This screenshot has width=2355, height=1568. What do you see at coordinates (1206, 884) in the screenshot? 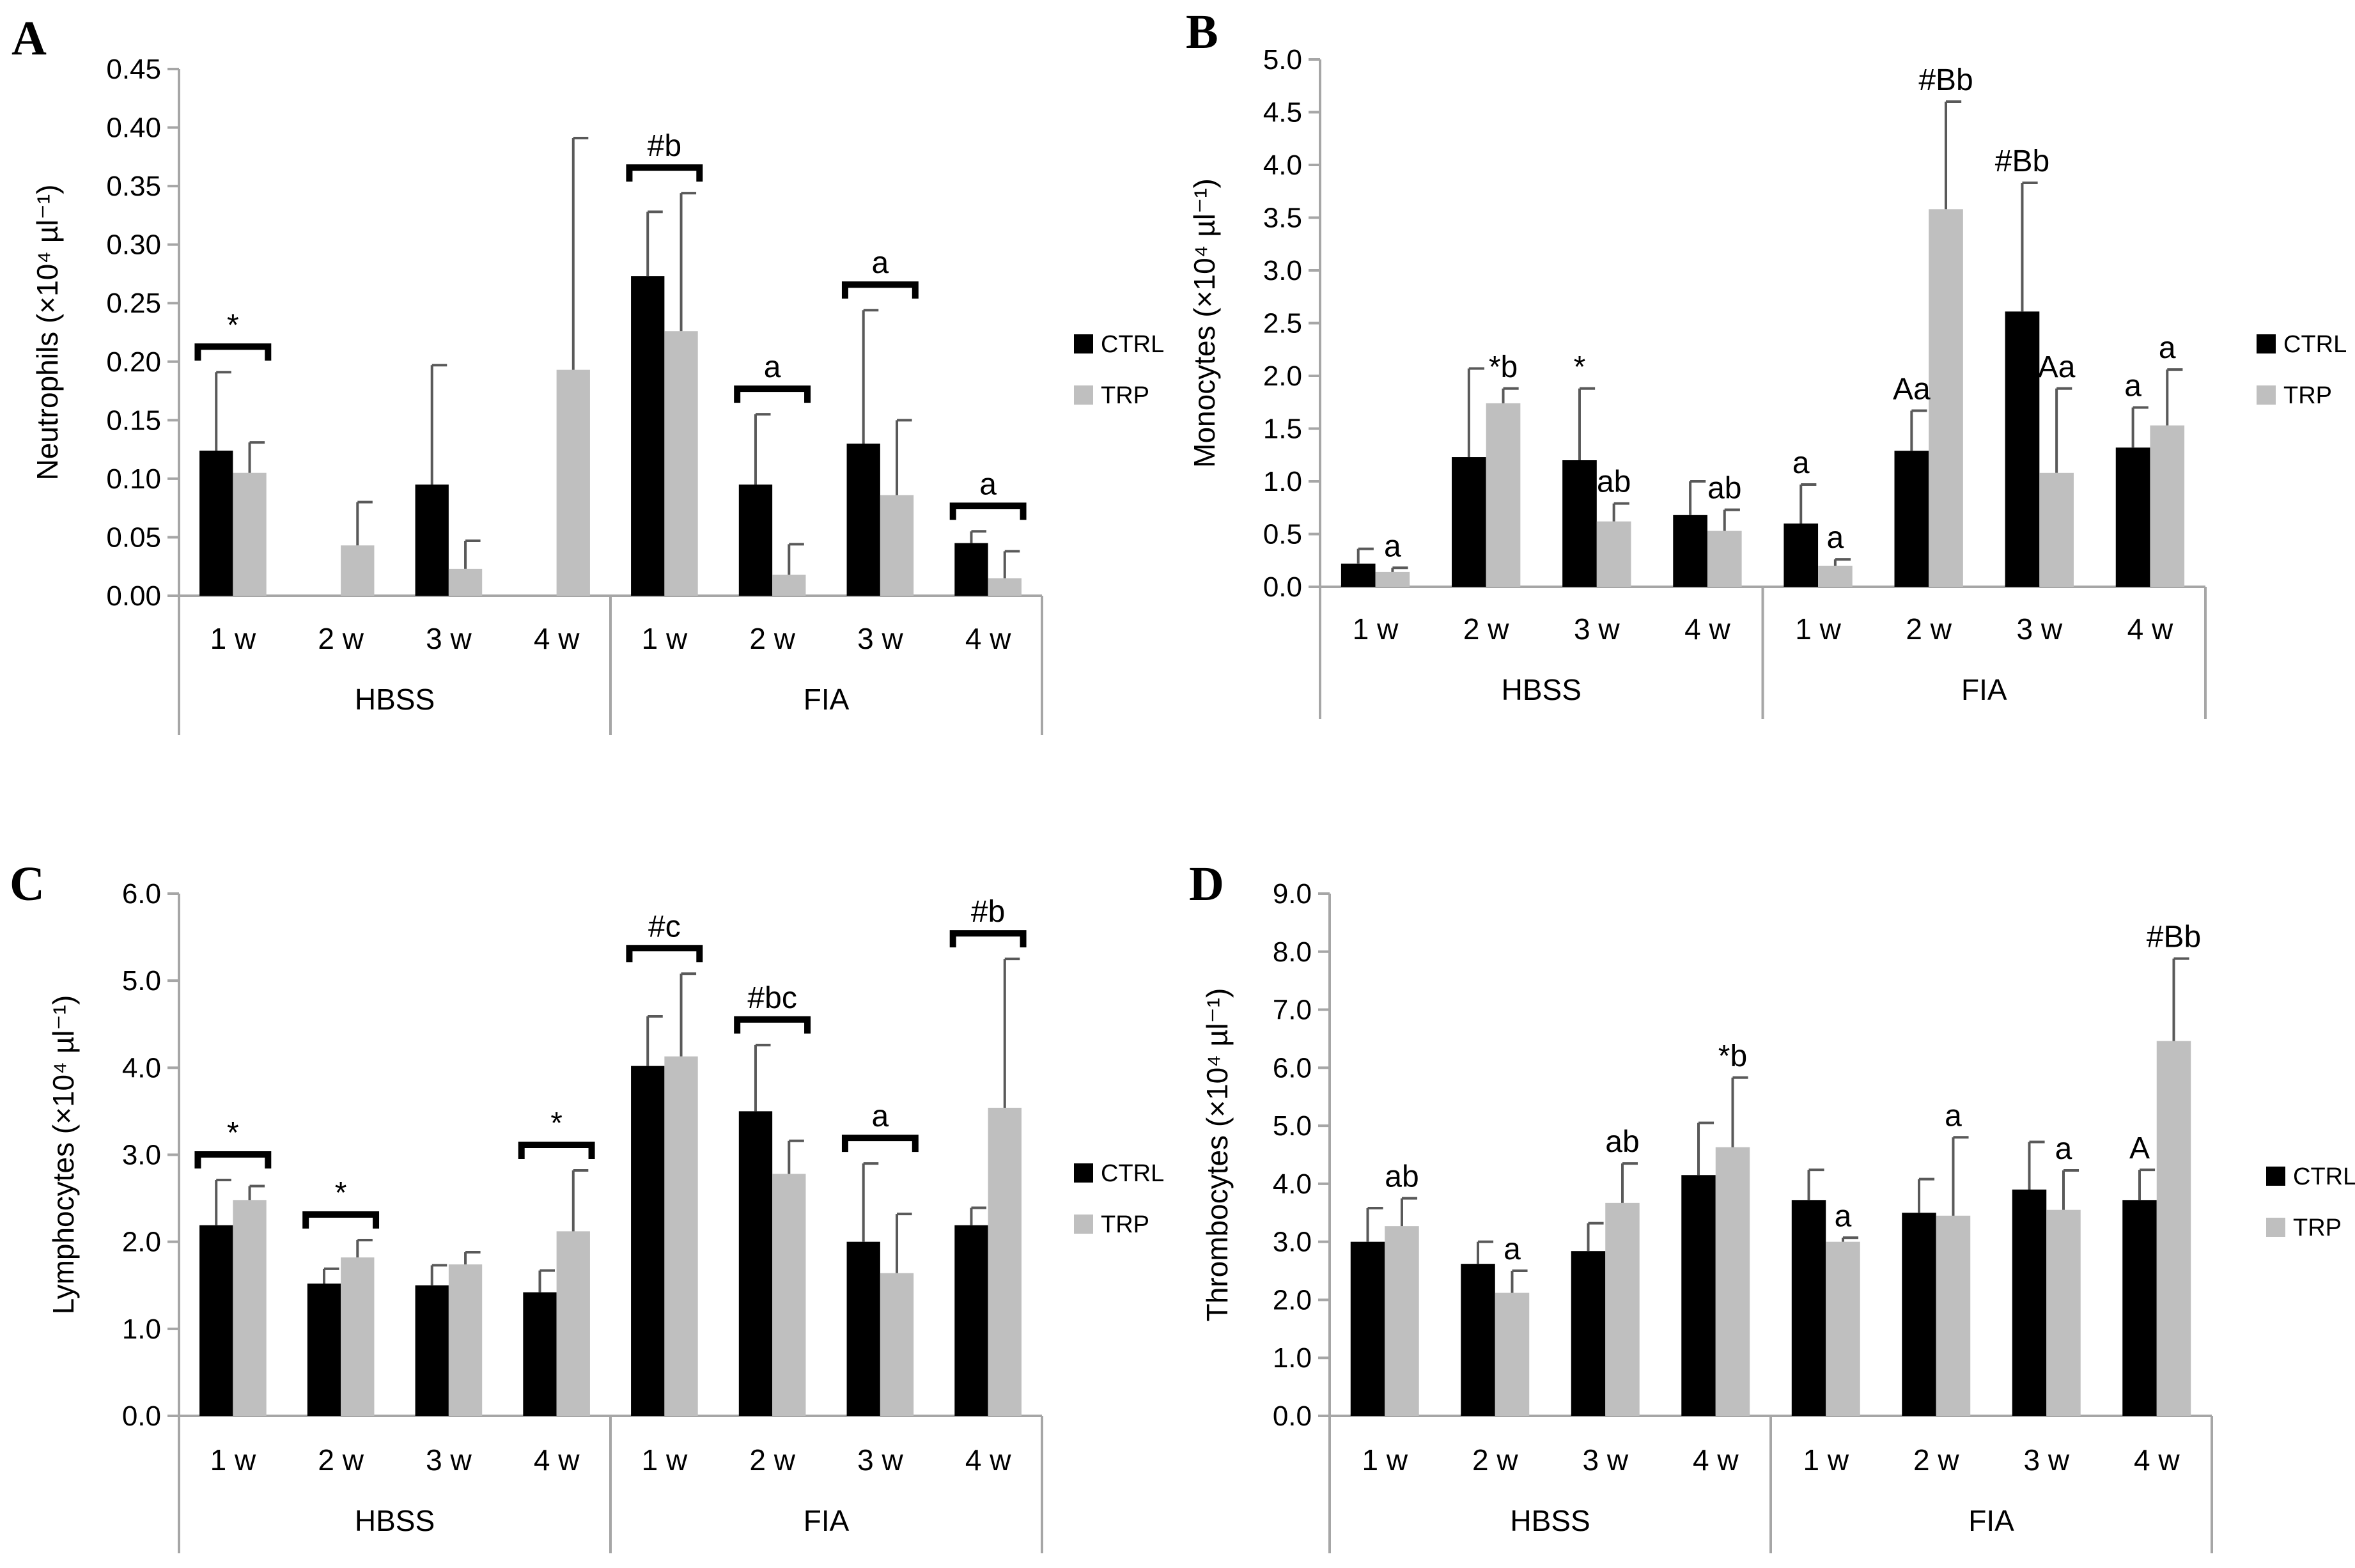
I see `panel-letter: D` at bounding box center [1206, 884].